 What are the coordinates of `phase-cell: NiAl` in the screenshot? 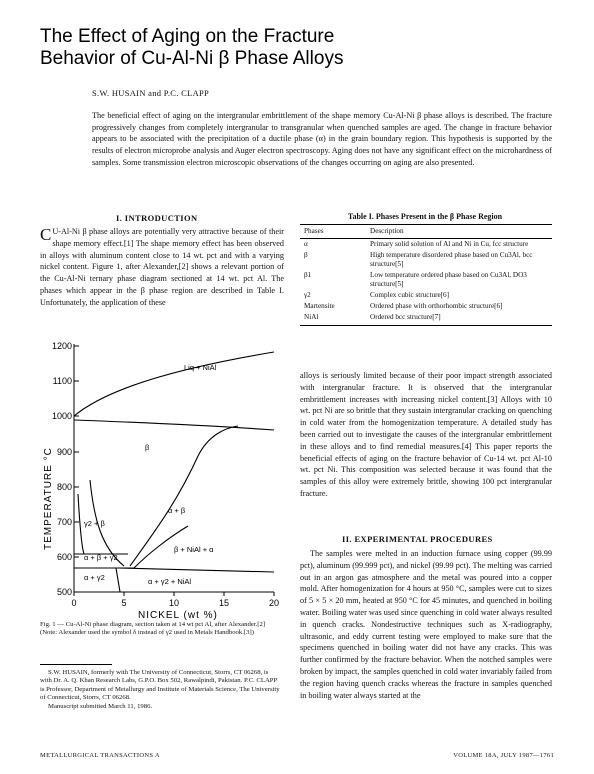 It's located at (333, 319).